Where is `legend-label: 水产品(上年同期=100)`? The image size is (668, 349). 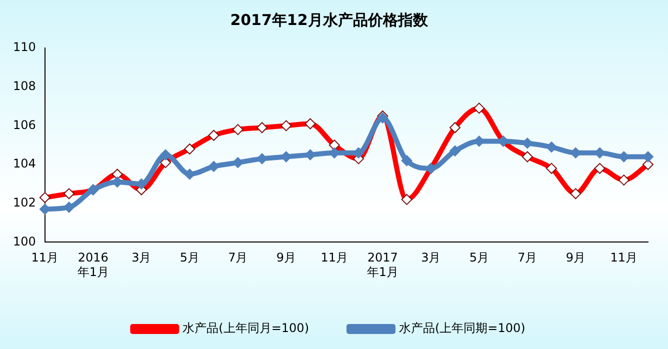 legend-label: 水产品(上年同期=100) is located at coordinates (462, 328).